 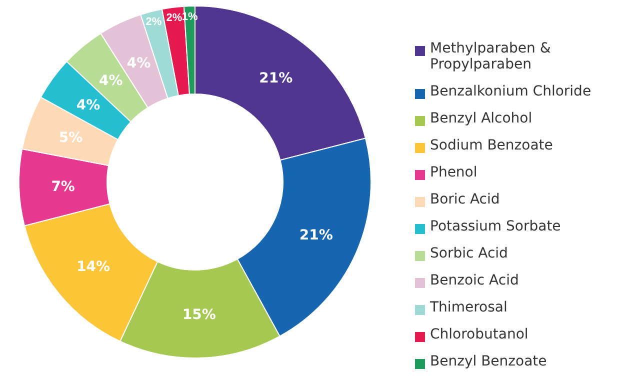 What do you see at coordinates (454, 172) in the screenshot?
I see `legend-label: Phenol` at bounding box center [454, 172].